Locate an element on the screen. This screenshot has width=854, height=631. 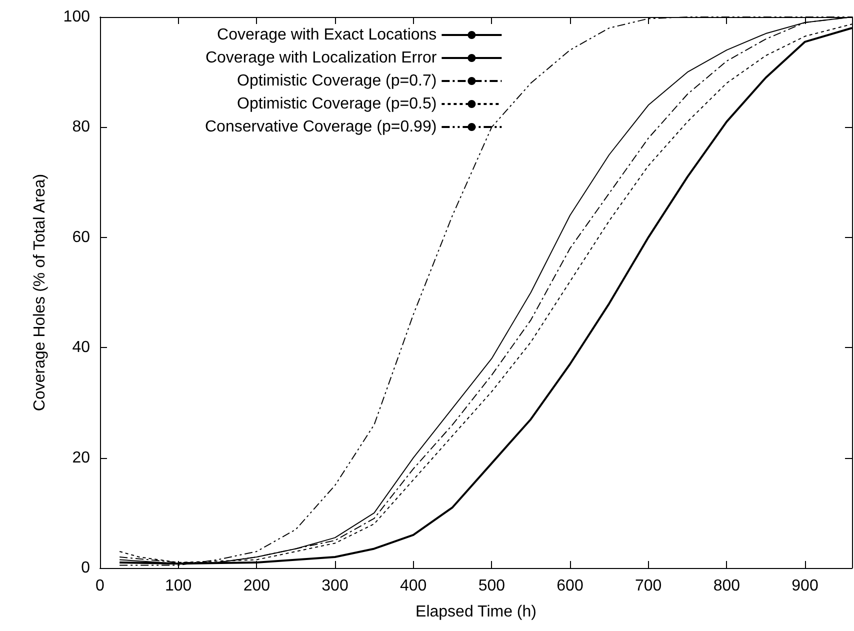
x-tick-label: 200 is located at coordinates (256, 586).